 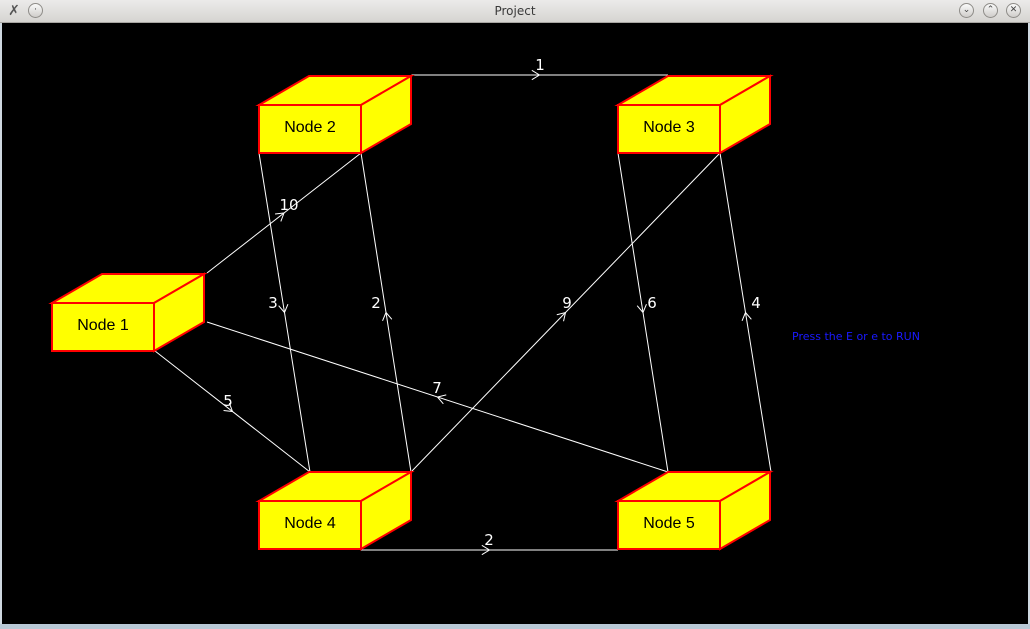 I want to click on node-label: Node 4, so click(x=310, y=523).